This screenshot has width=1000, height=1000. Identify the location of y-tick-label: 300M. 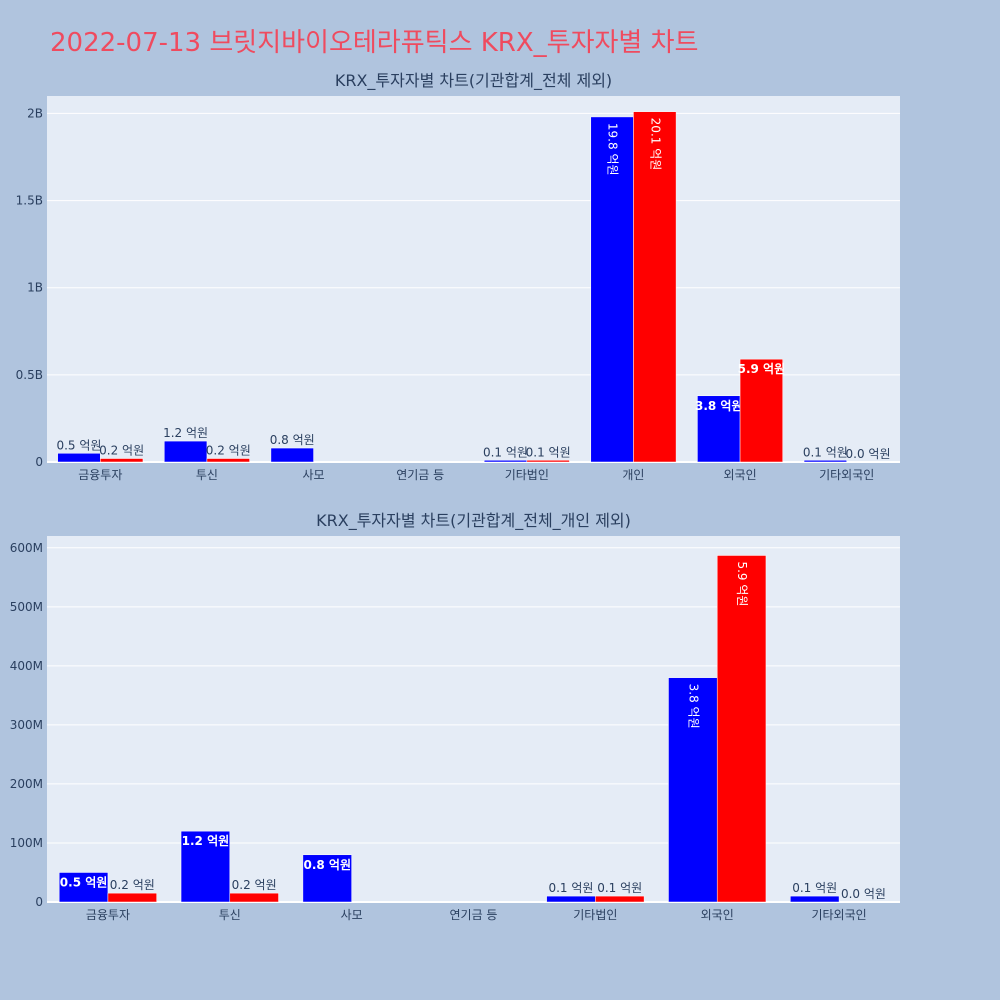
(26, 725).